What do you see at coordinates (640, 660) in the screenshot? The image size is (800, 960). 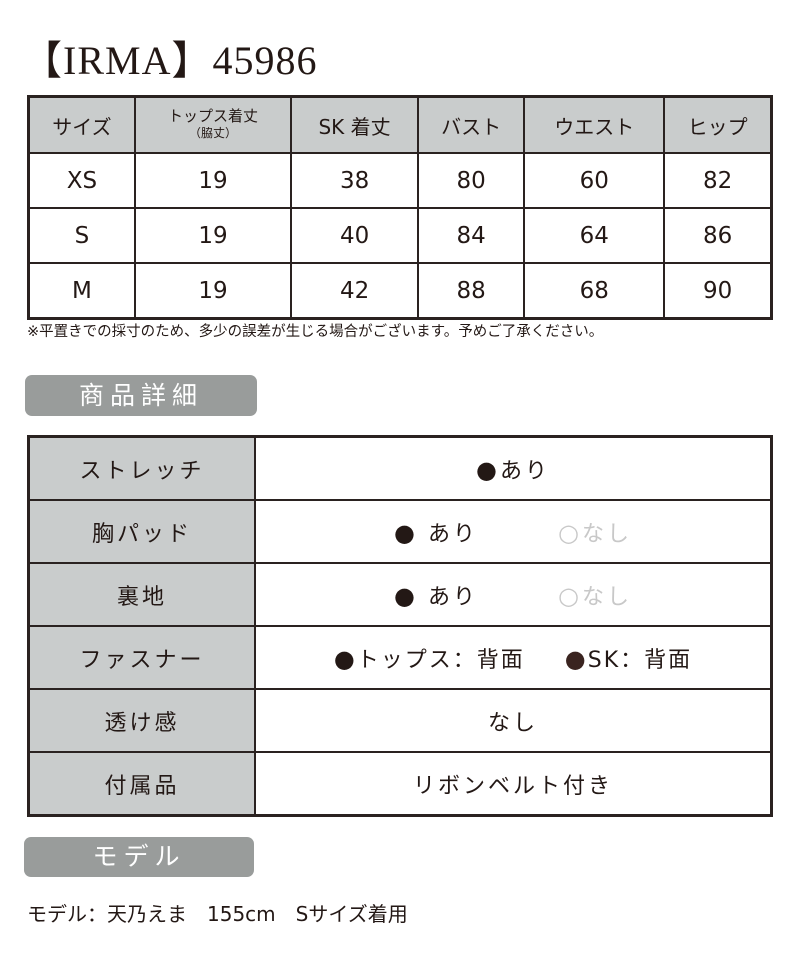 I see `option-text: SK：背面` at bounding box center [640, 660].